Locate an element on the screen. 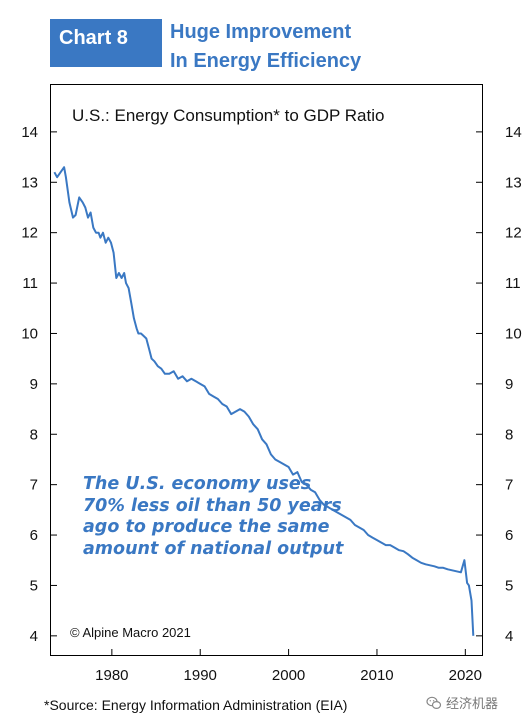  y-tick-label-left: 7 is located at coordinates (34, 485).